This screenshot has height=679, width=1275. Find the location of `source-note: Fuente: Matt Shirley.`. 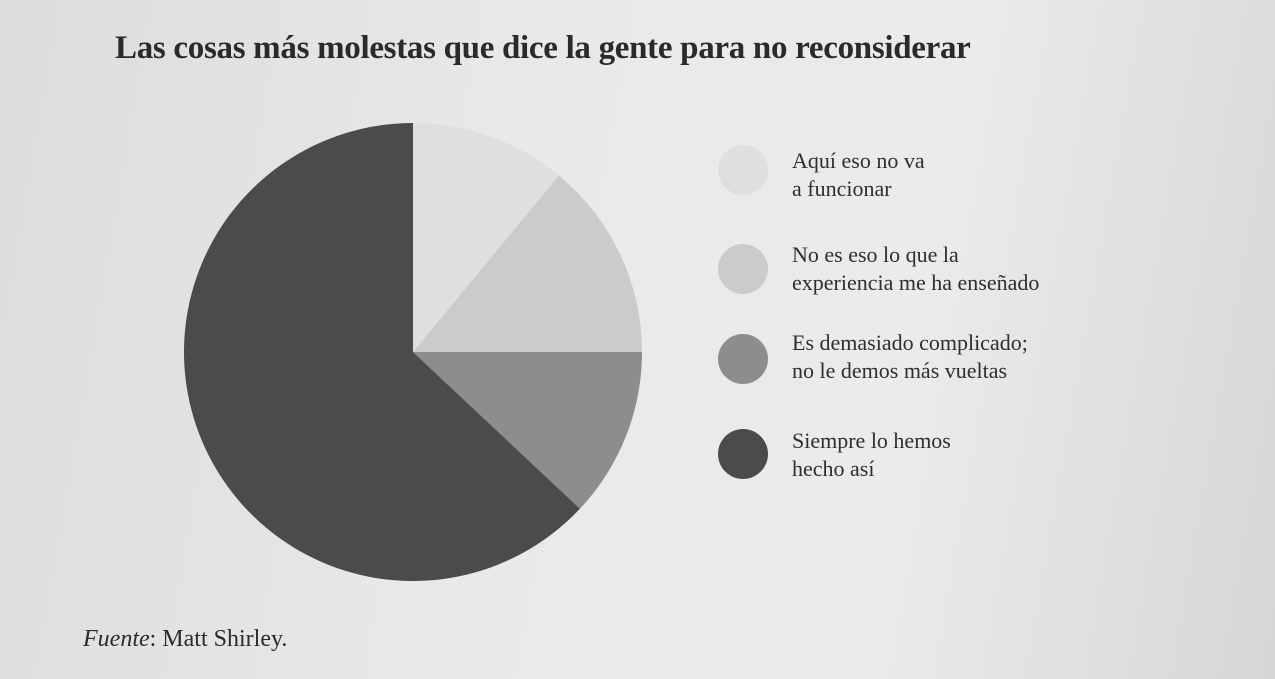

source-note: Fuente: Matt Shirley. is located at coordinates (185, 639).